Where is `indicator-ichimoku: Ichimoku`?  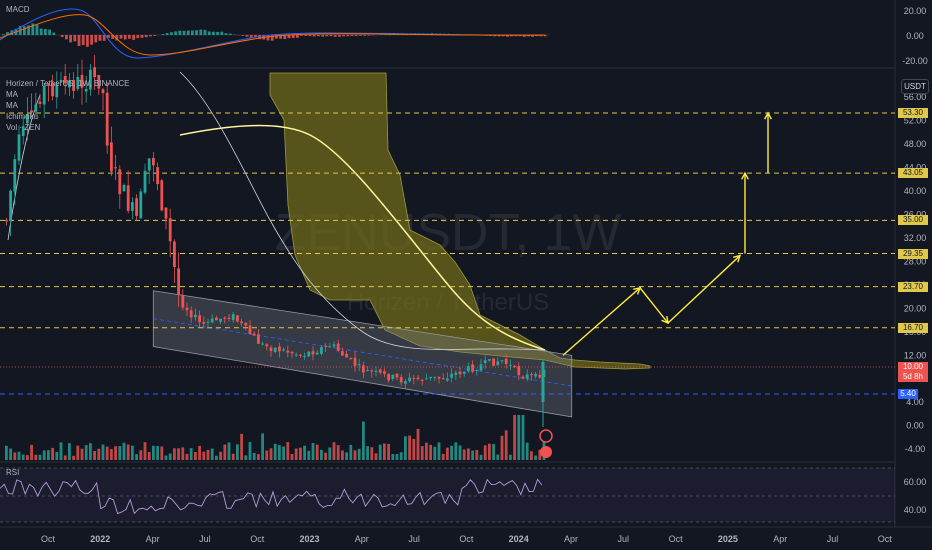 indicator-ichimoku: Ichimoku is located at coordinates (22, 116).